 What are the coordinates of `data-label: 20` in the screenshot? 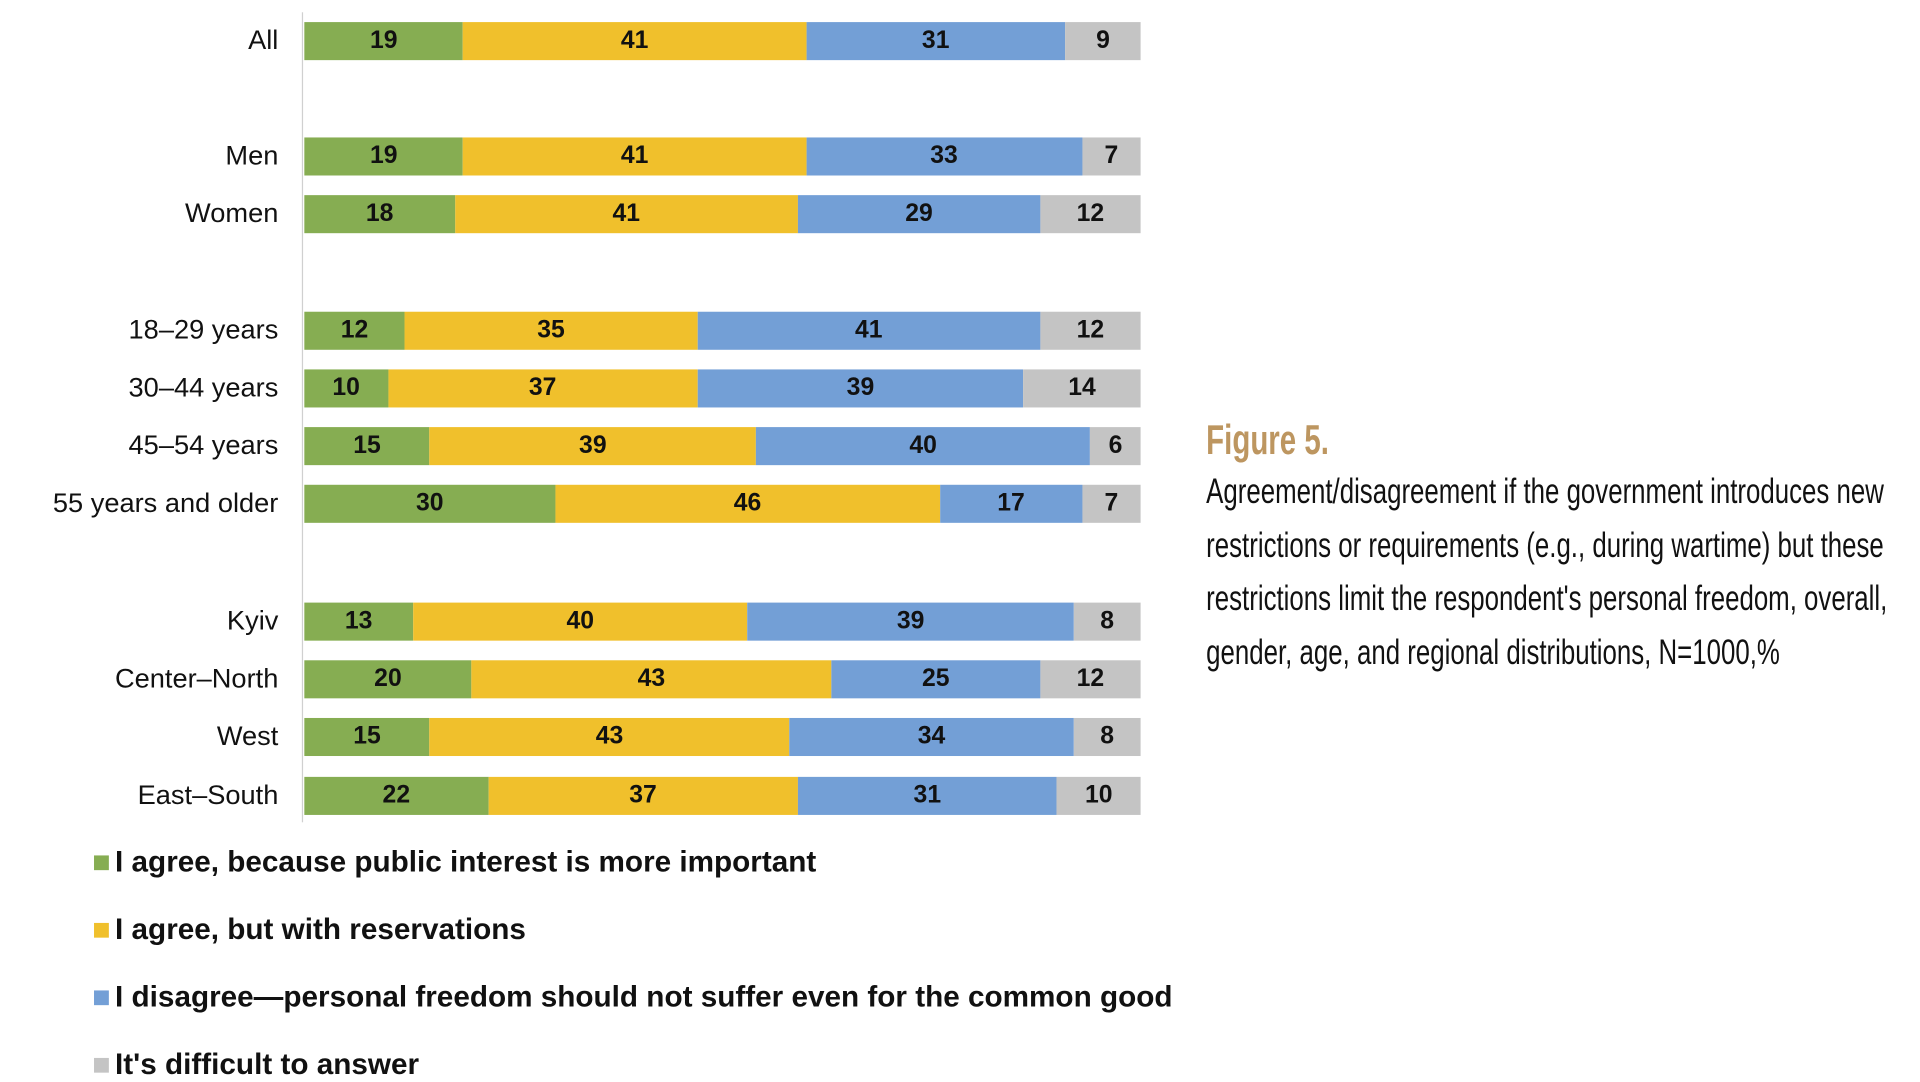 It's located at (388, 678).